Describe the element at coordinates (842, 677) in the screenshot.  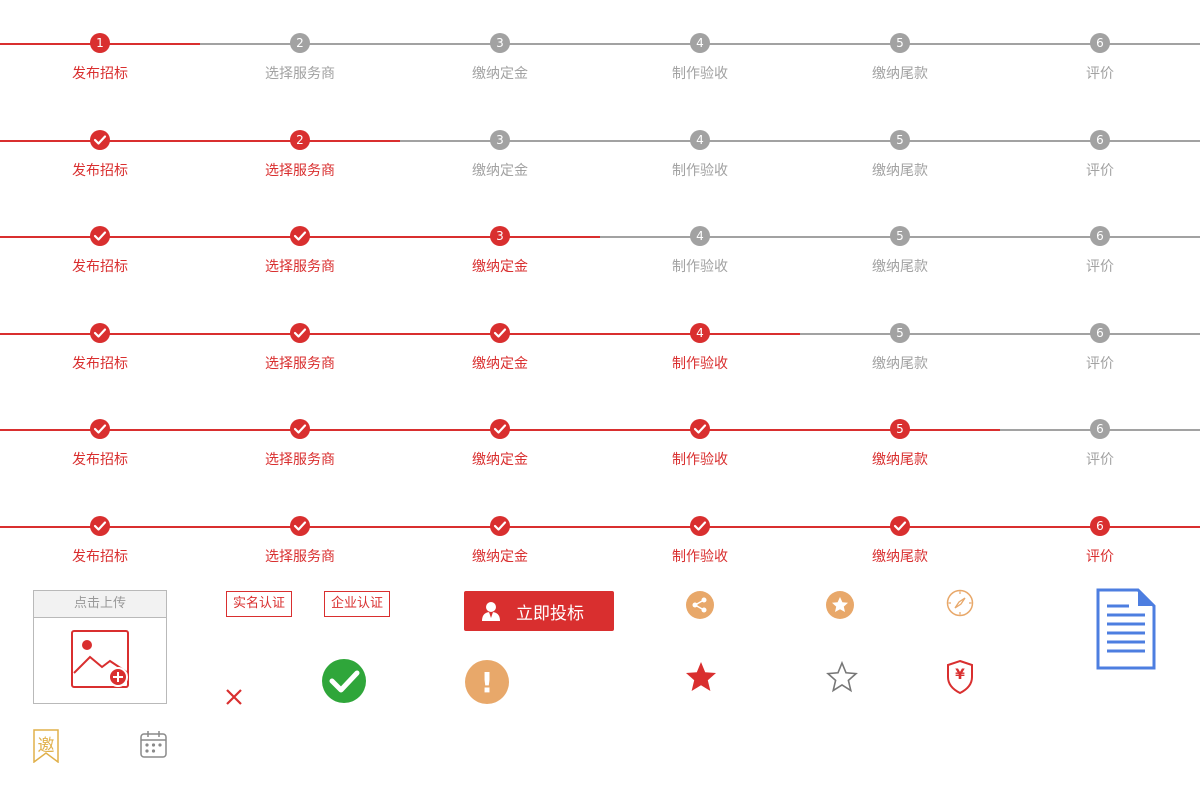
I see `star-outline-icon` at that location.